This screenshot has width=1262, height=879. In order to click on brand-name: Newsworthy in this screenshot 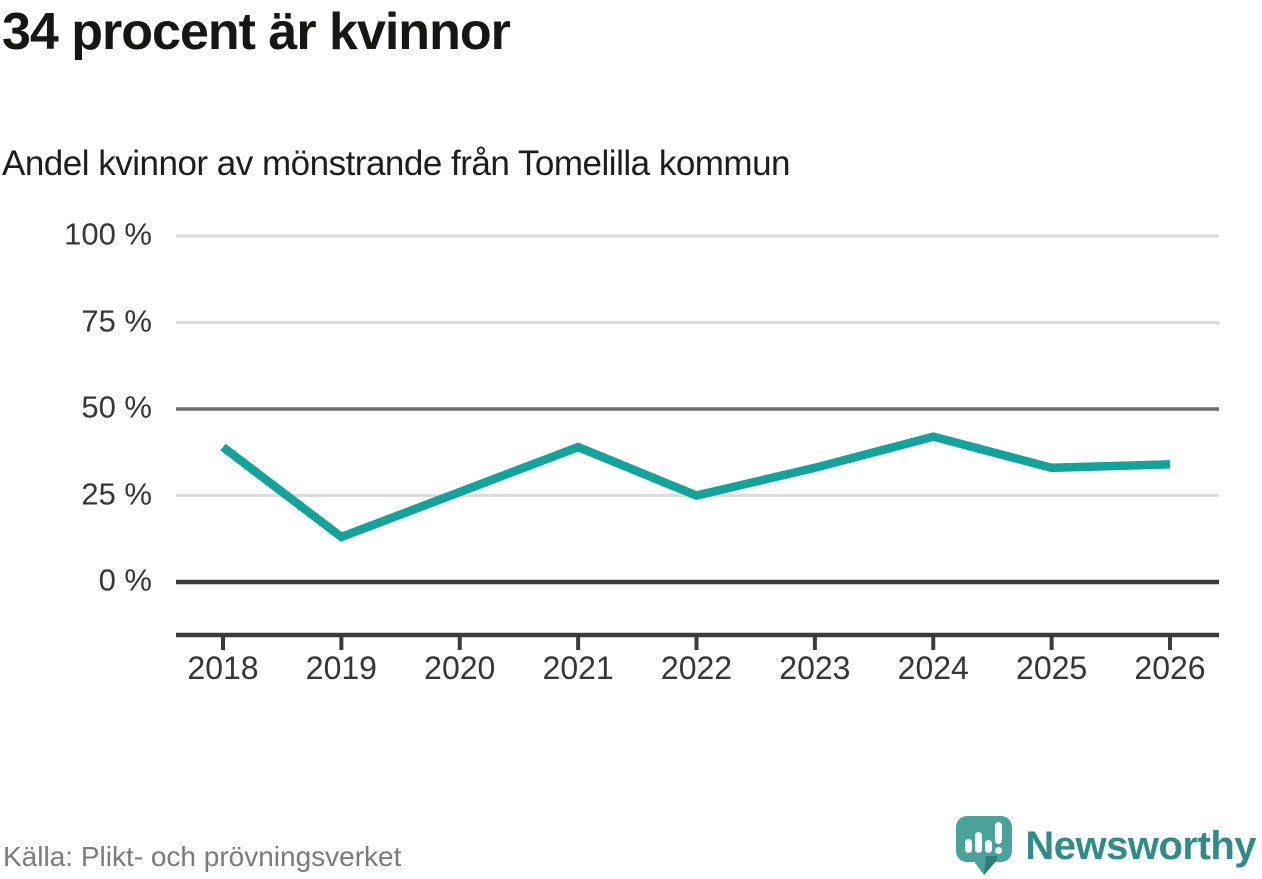, I will do `click(1140, 845)`.